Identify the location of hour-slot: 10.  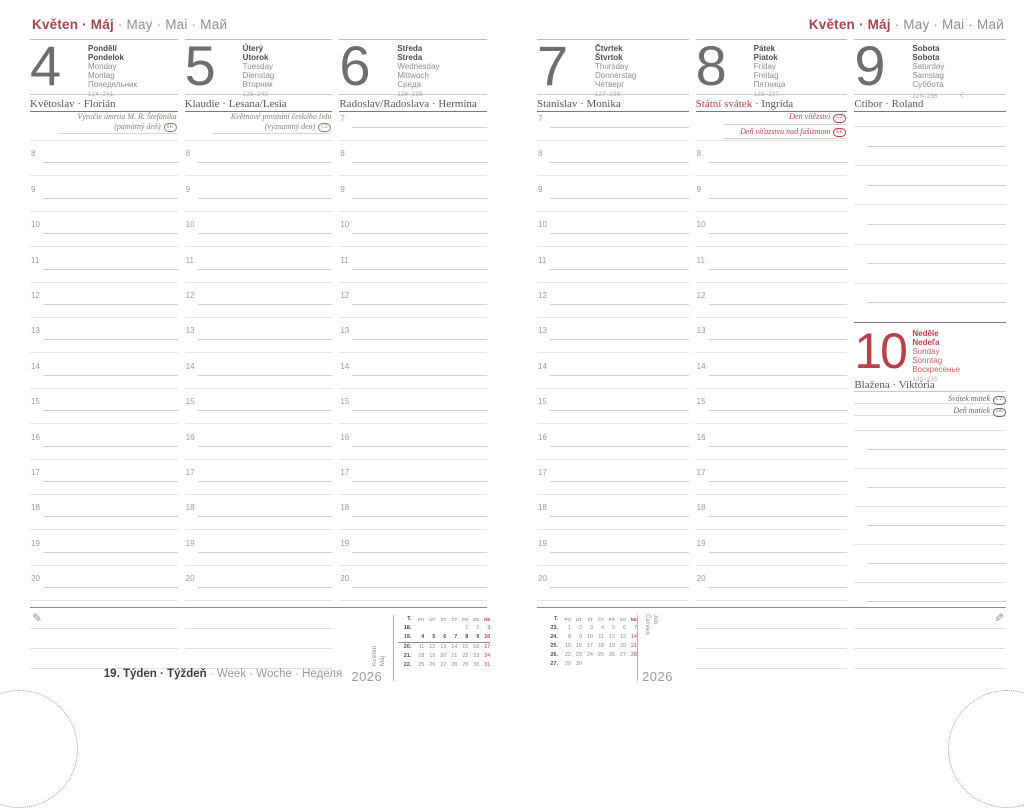
(258, 235).